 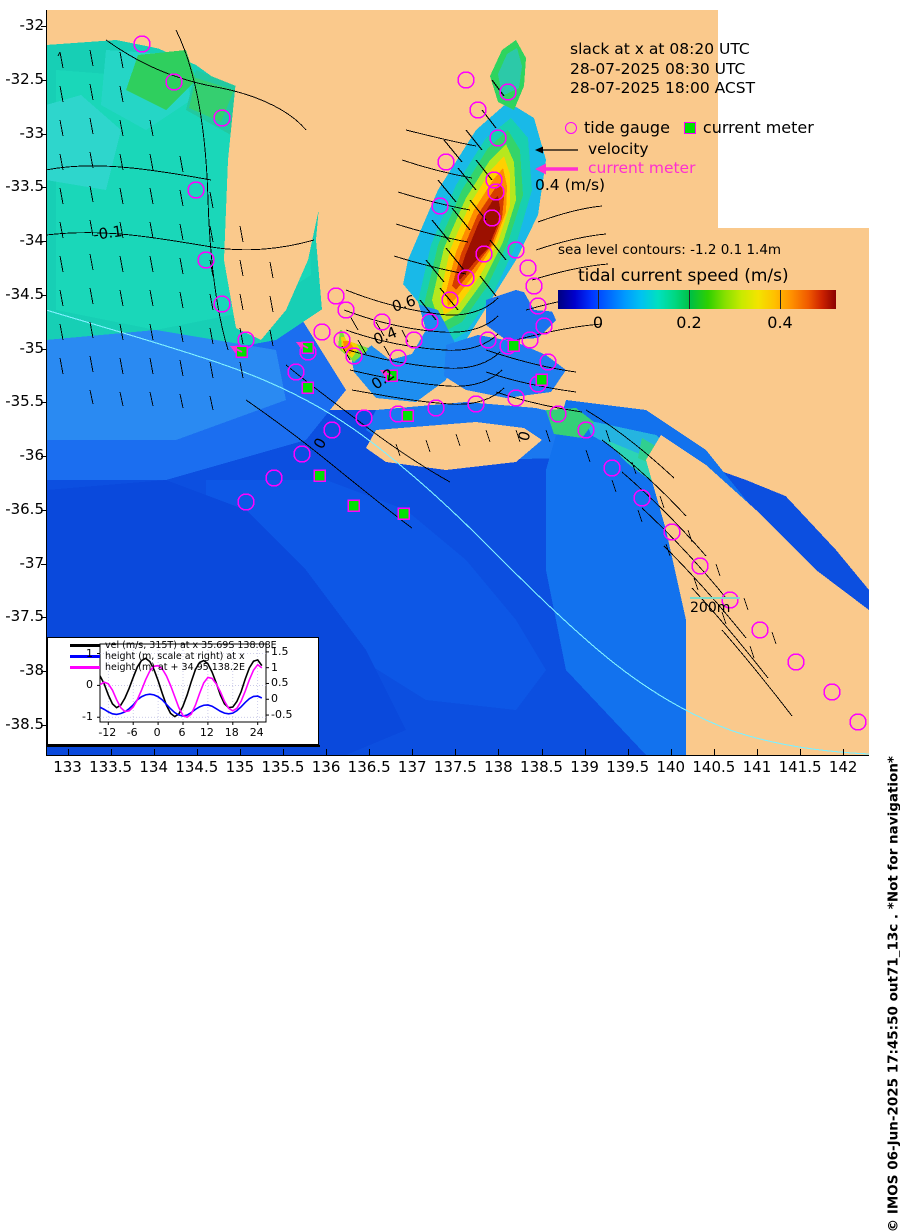 What do you see at coordinates (182, 732) in the screenshot?
I see `inset-x-label: 6` at bounding box center [182, 732].